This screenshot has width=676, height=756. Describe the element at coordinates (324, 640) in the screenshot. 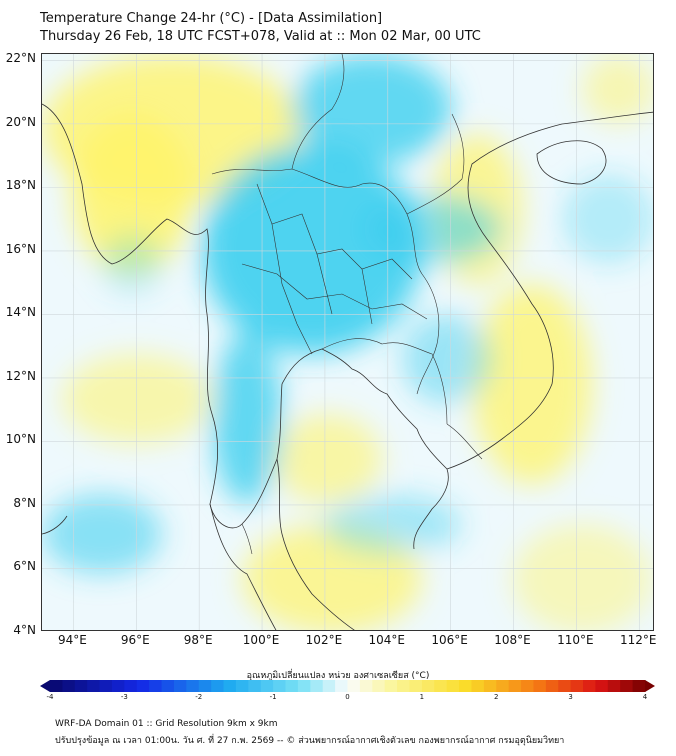

I see `lon-tick-label: 102°E` at that location.